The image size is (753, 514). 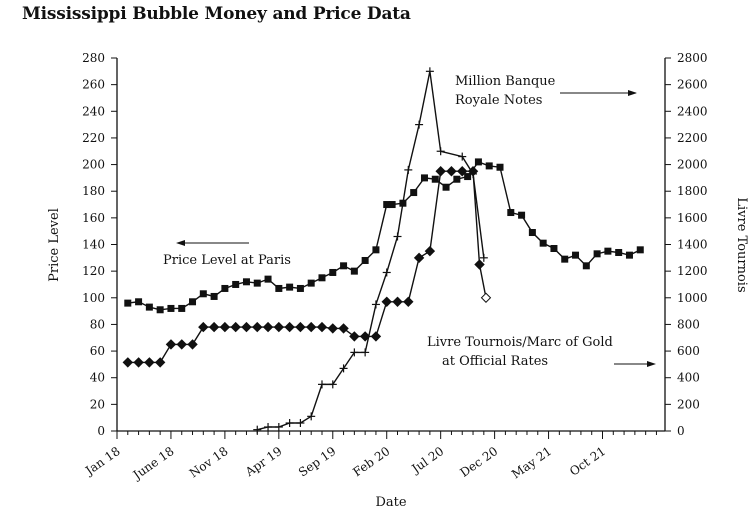 What do you see at coordinates (317, 462) in the screenshot?
I see `x-tick-label: Sep 19` at bounding box center [317, 462].